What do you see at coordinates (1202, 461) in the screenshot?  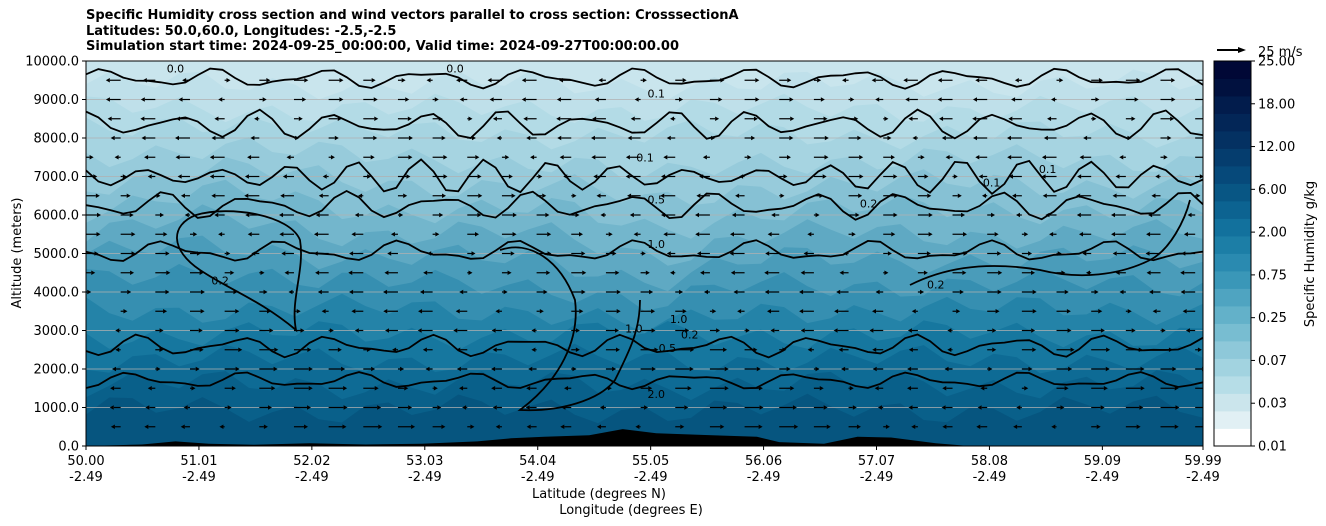 I see `x-tick-label: 59.99` at bounding box center [1202, 461].